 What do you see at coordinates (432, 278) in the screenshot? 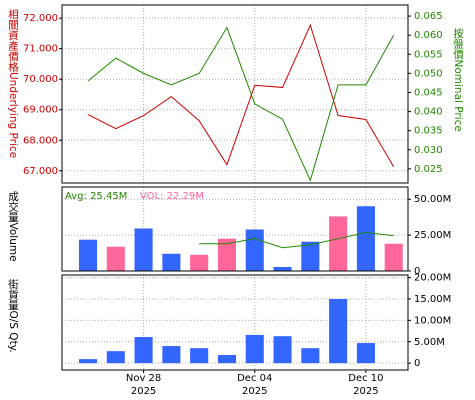
I see `y-tick-label: 20.00M` at bounding box center [432, 278].